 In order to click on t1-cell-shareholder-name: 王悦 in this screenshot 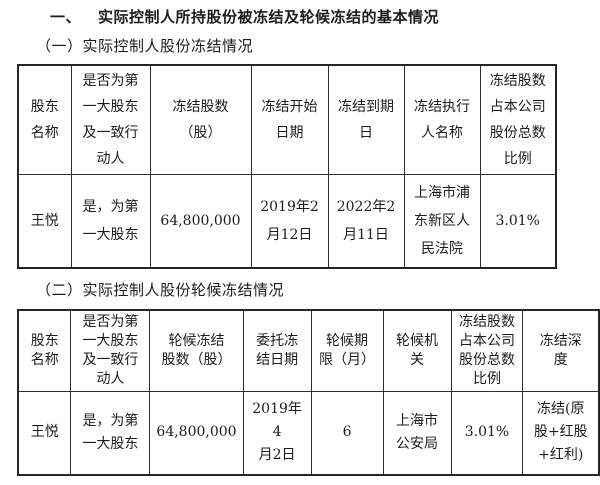, I will do `click(44, 221)`.